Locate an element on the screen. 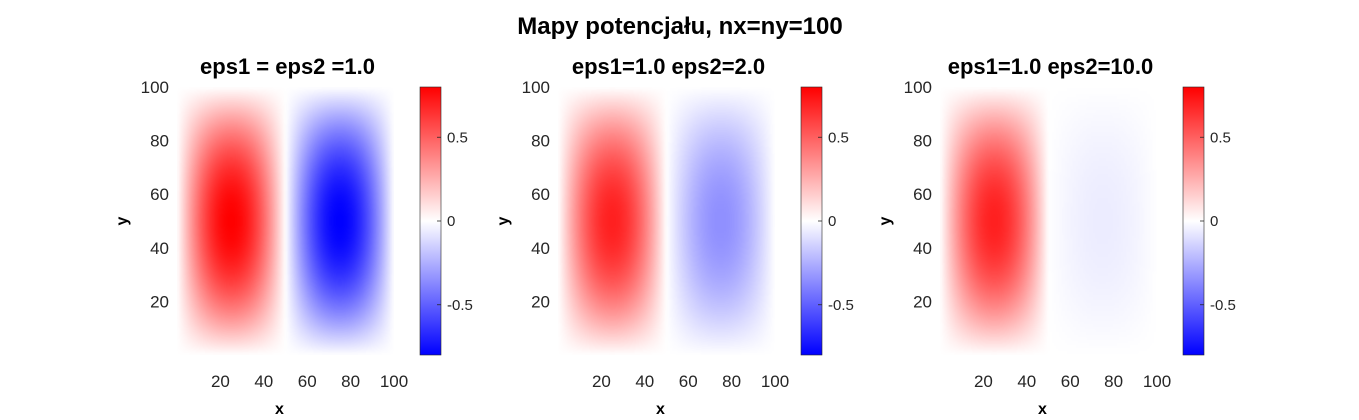 This screenshot has width=1359, height=420. panel-title: eps1=1.0 eps2=10.0 is located at coordinates (1051, 66).